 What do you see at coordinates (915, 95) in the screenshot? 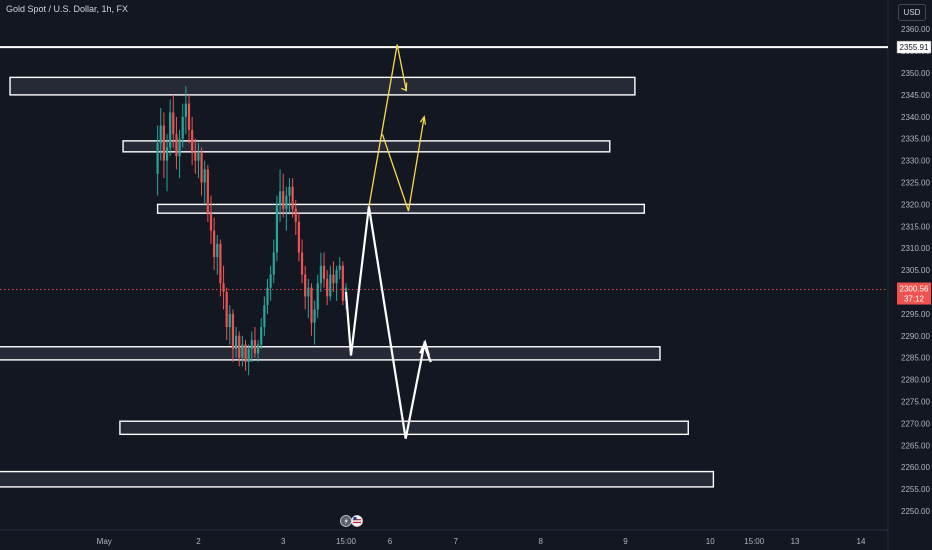
I see `y-tick-label: 2345.00` at bounding box center [915, 95].